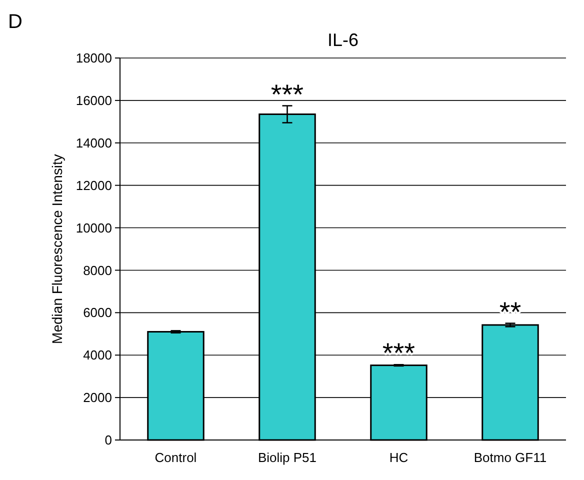 The width and height of the screenshot is (584, 480). What do you see at coordinates (510, 312) in the screenshot?
I see `annotation: **` at bounding box center [510, 312].